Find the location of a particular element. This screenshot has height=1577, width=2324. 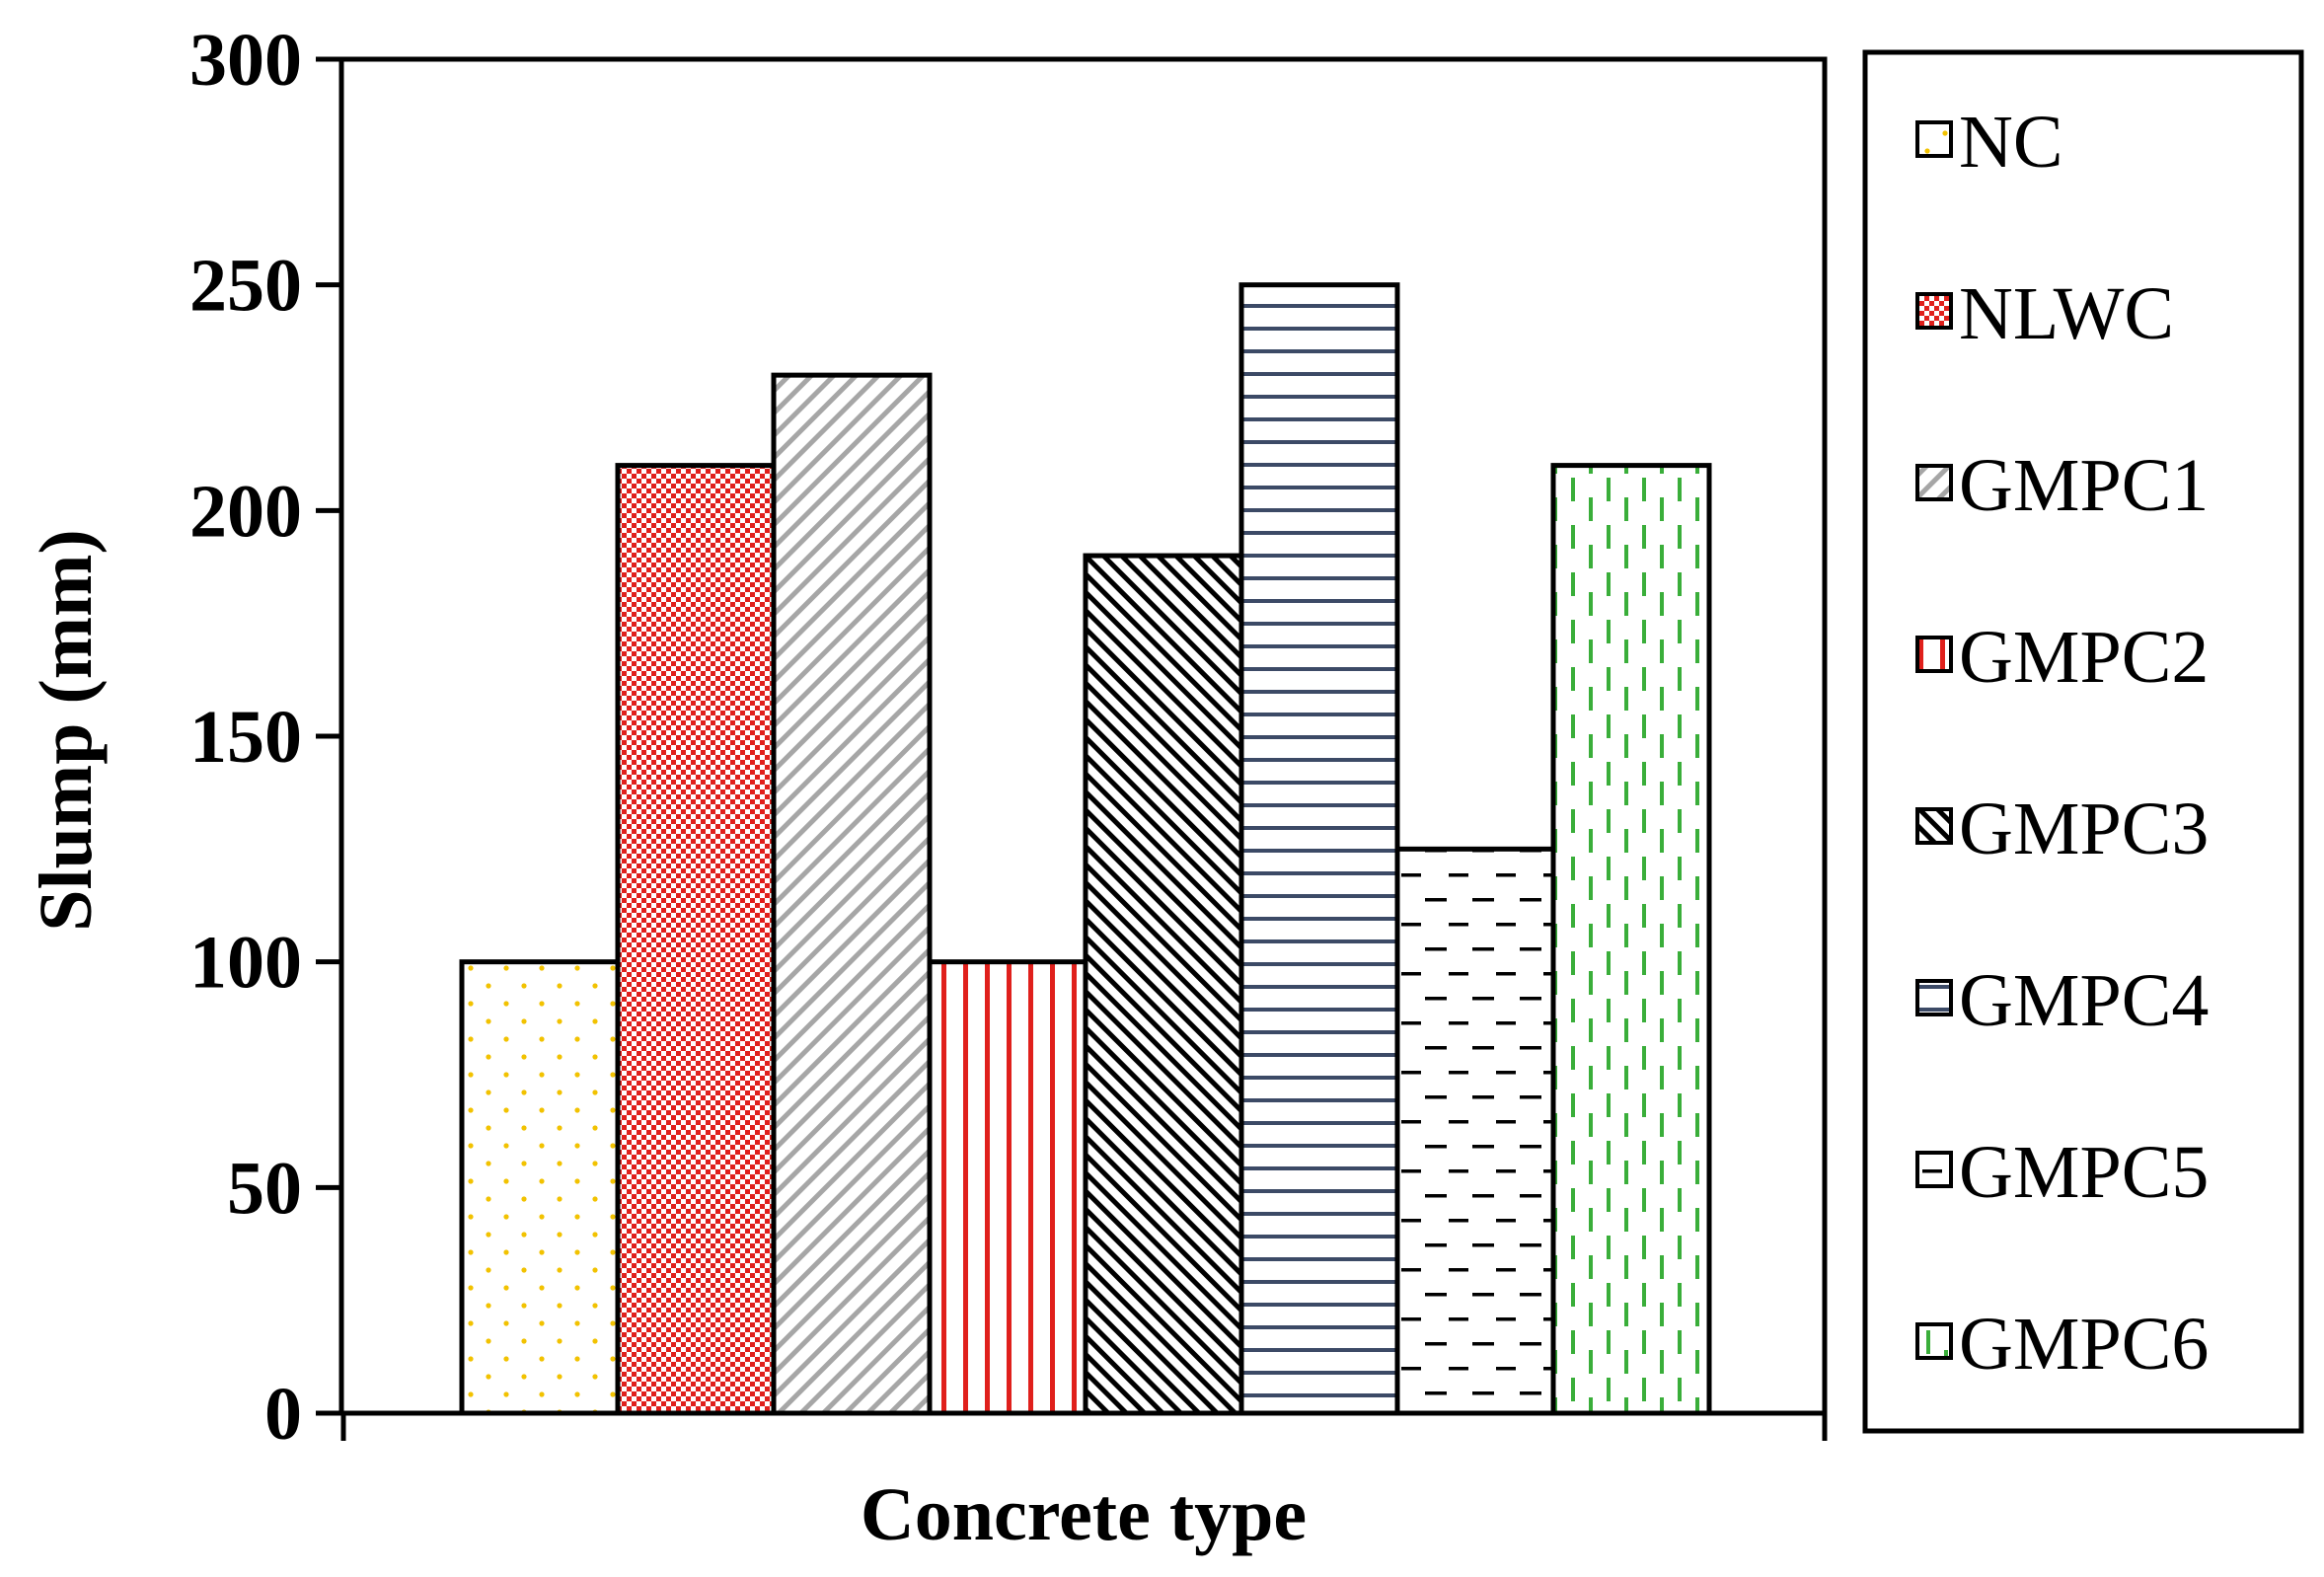

legend-item-gmpc6: GMPC6 is located at coordinates (2062, 1344).